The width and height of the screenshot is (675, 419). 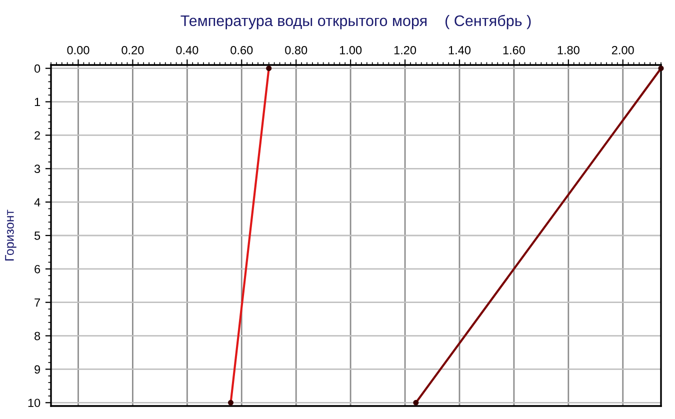 I want to click on x-tick-label: 0.80, so click(x=296, y=50).